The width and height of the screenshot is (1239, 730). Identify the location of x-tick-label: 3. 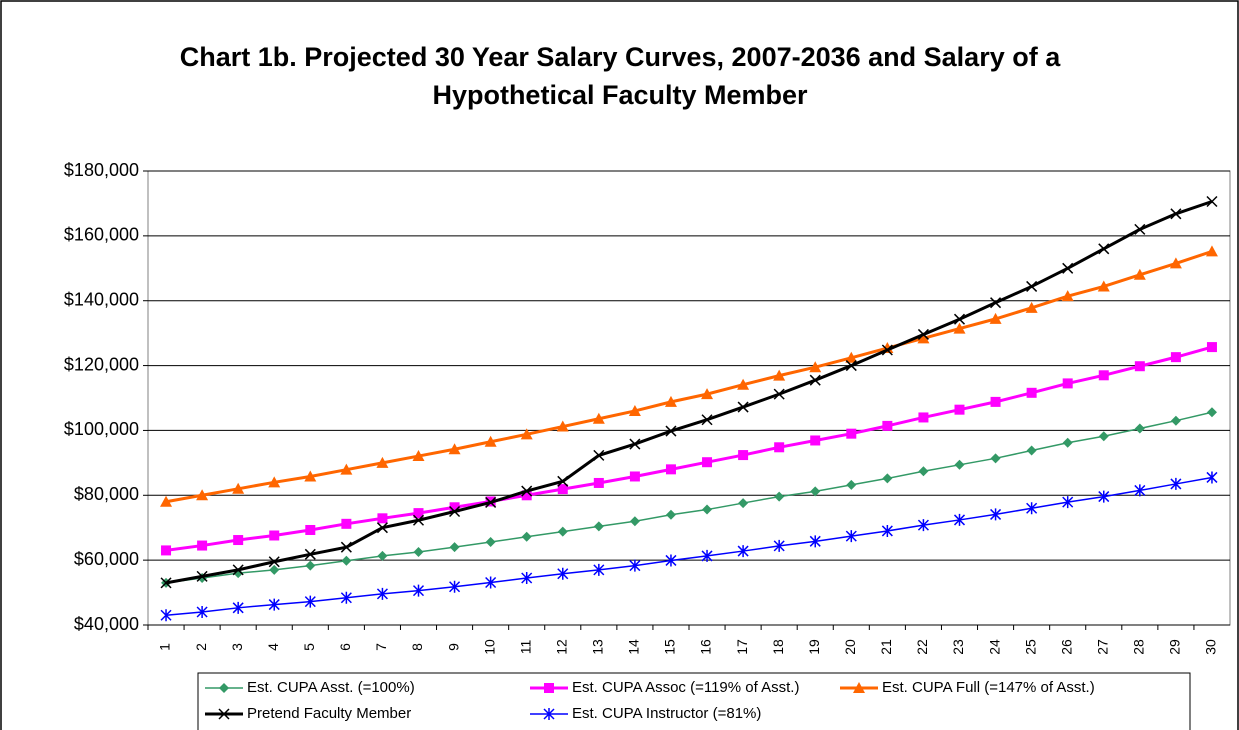
(237, 647).